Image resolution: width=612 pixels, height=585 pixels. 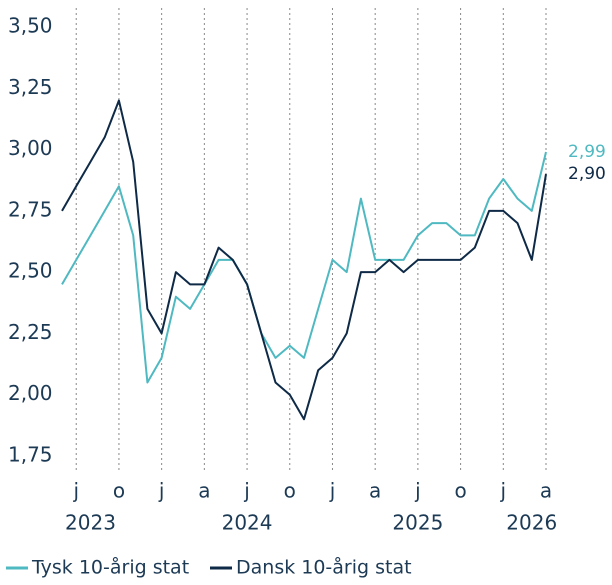 I want to click on year-label: 2026, so click(x=531, y=523).